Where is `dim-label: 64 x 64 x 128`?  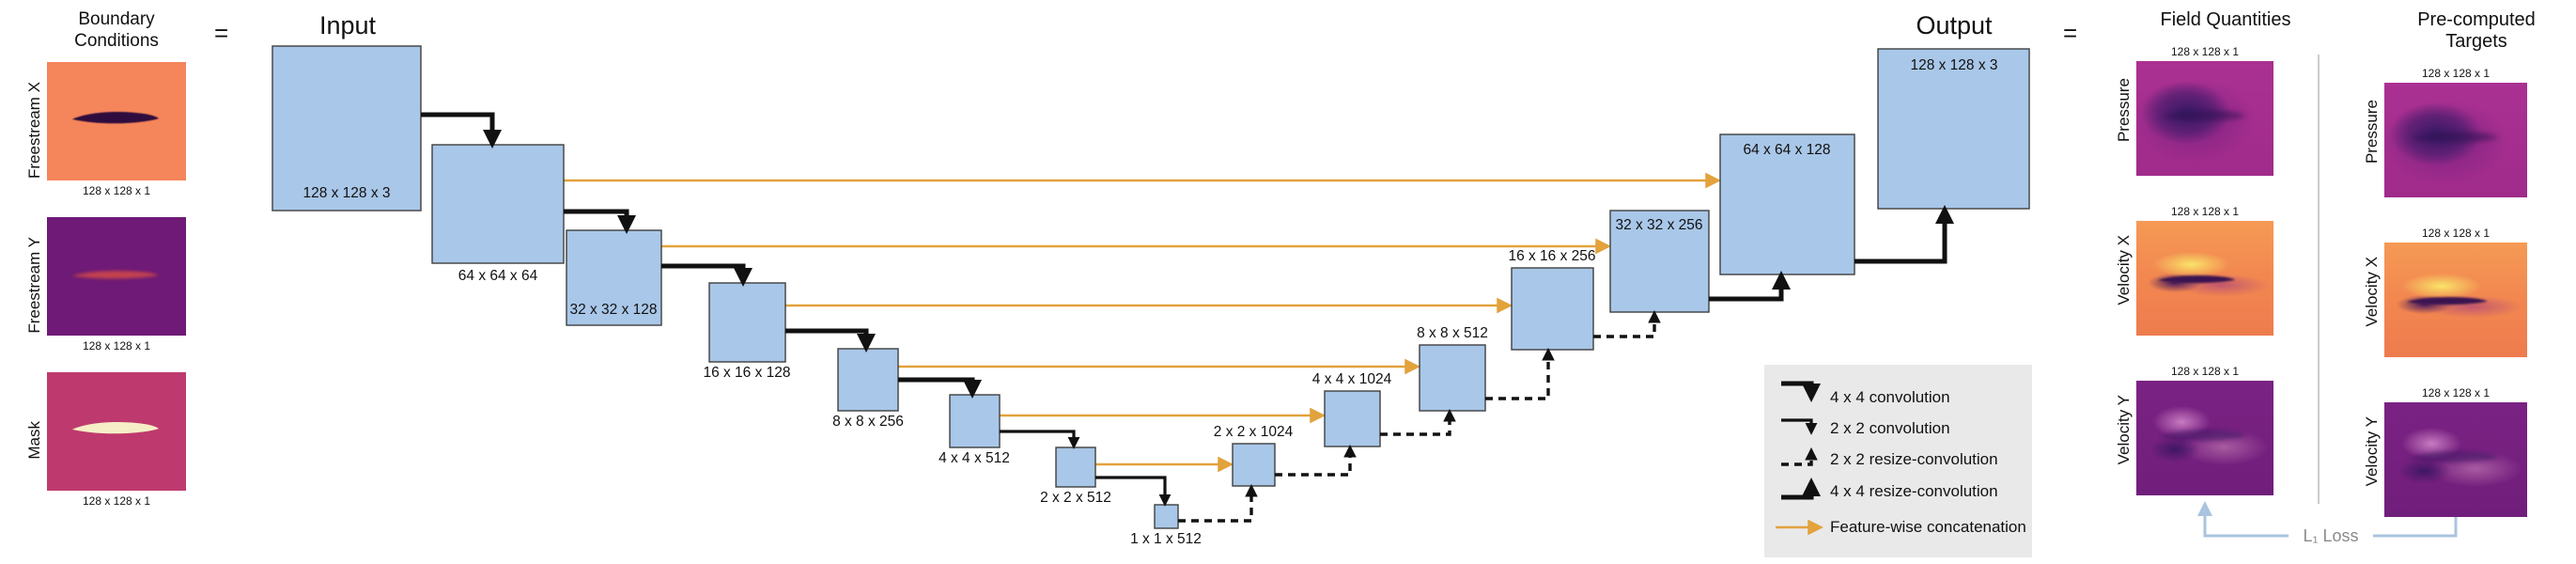 dim-label: 64 x 64 x 128 is located at coordinates (1786, 150).